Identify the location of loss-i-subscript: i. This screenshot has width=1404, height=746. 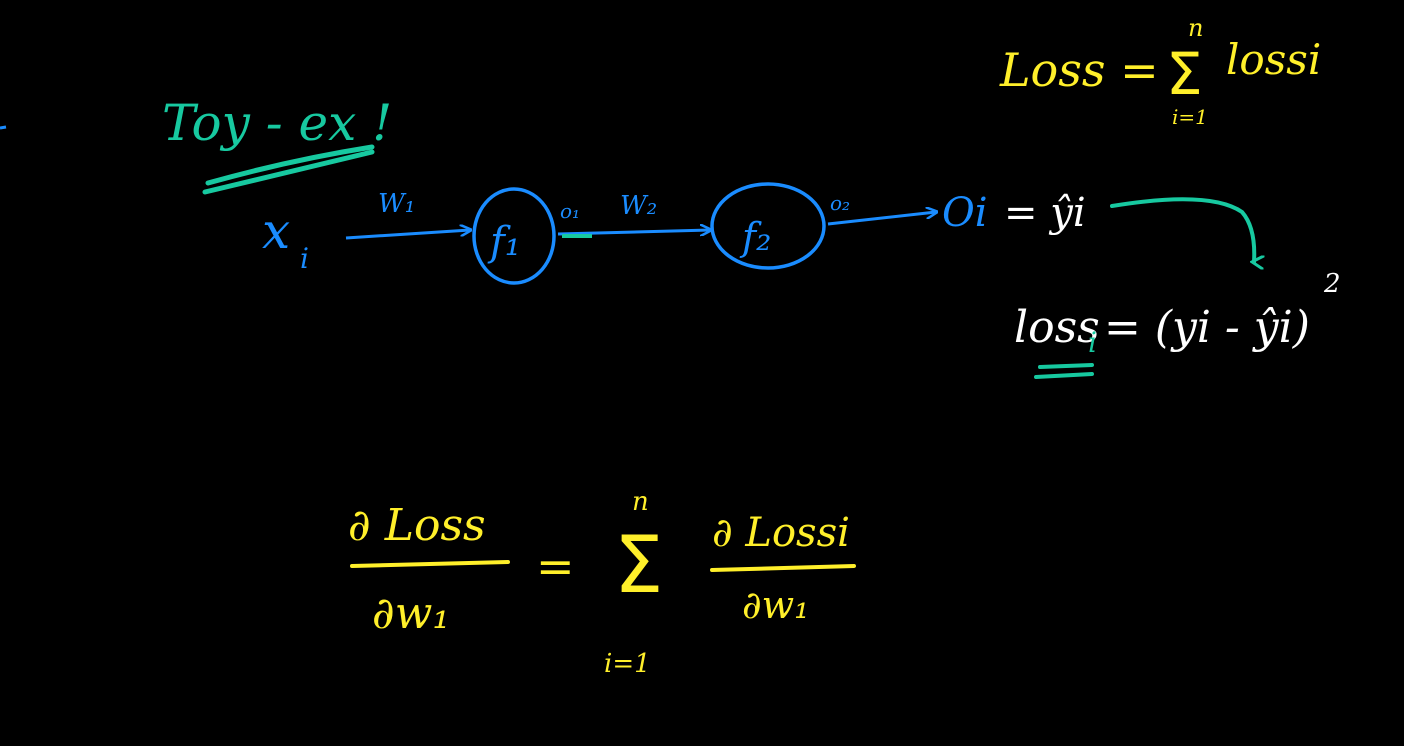
(1092, 342).